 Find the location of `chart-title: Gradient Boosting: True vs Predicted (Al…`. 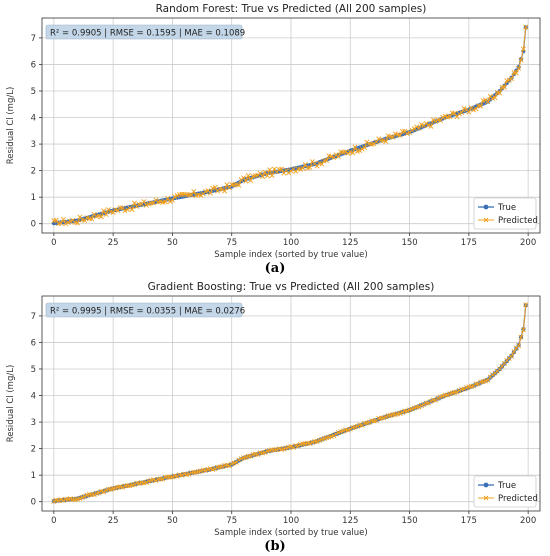

chart-title: Gradient Boosting: True vs Predicted (Al… is located at coordinates (291, 287).